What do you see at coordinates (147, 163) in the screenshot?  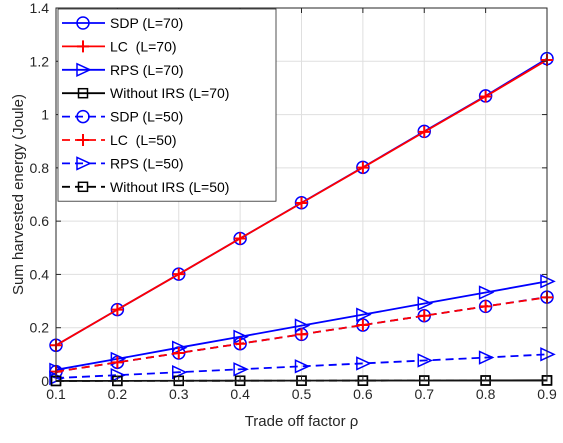 I see `legend-label: RPS (L=50)` at bounding box center [147, 163].